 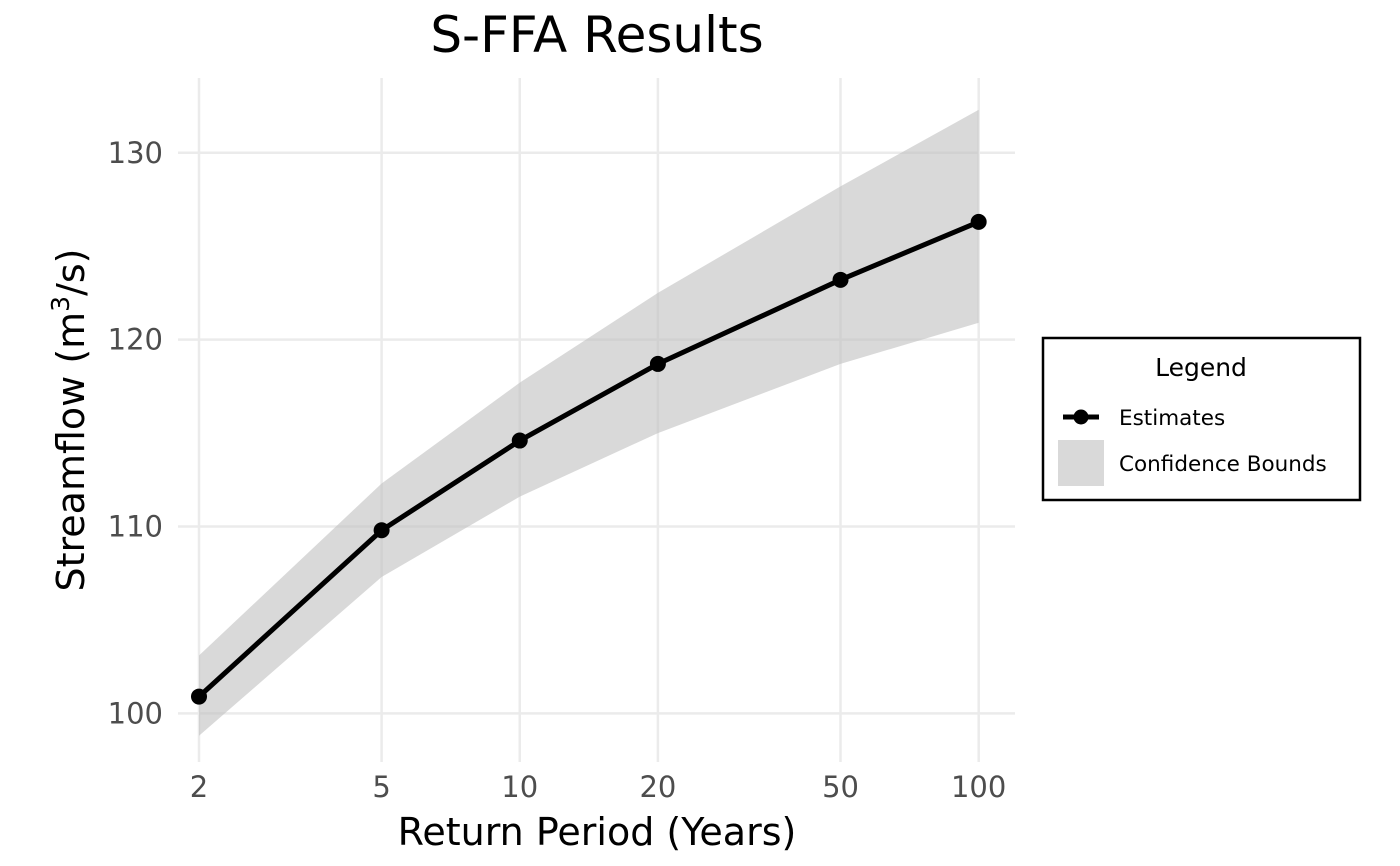 I want to click on x-tick-label: 20, so click(x=657, y=787).